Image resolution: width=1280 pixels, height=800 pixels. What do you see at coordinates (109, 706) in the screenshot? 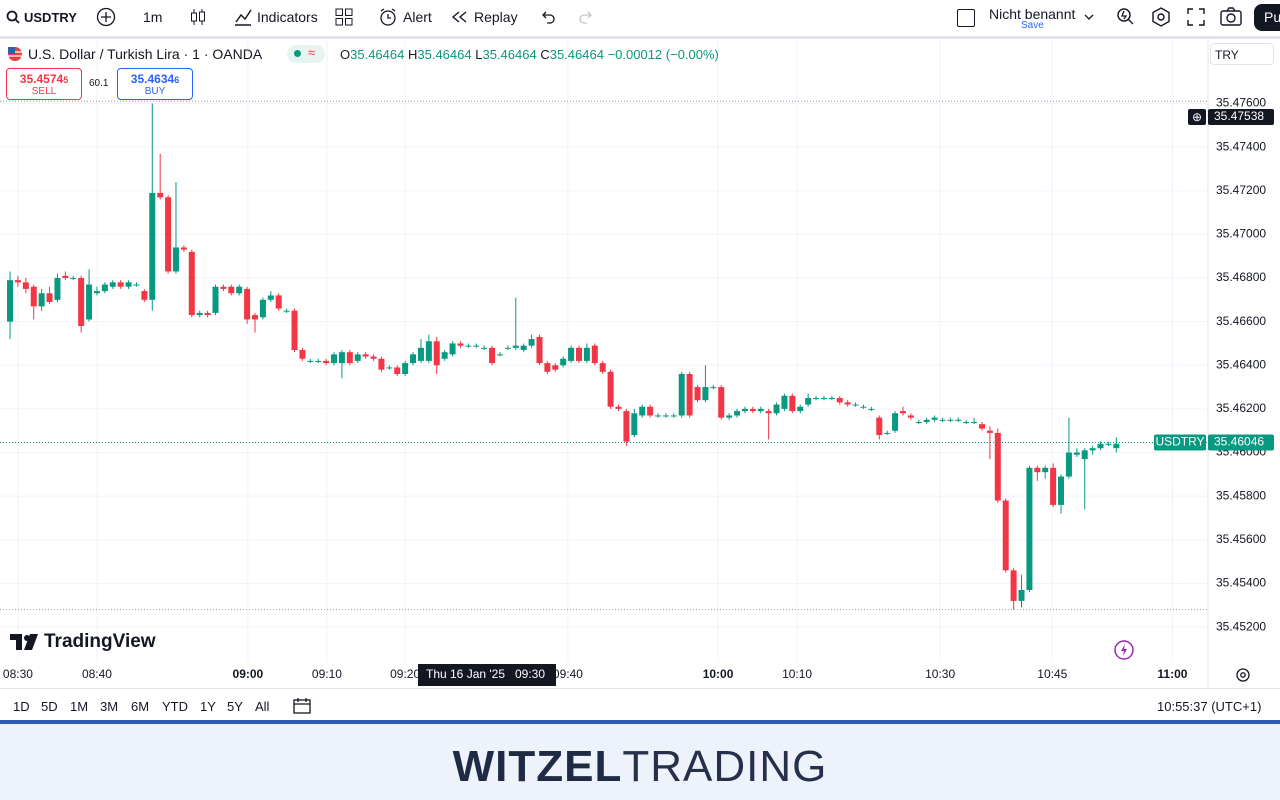
I see `range-button: 3M` at bounding box center [109, 706].